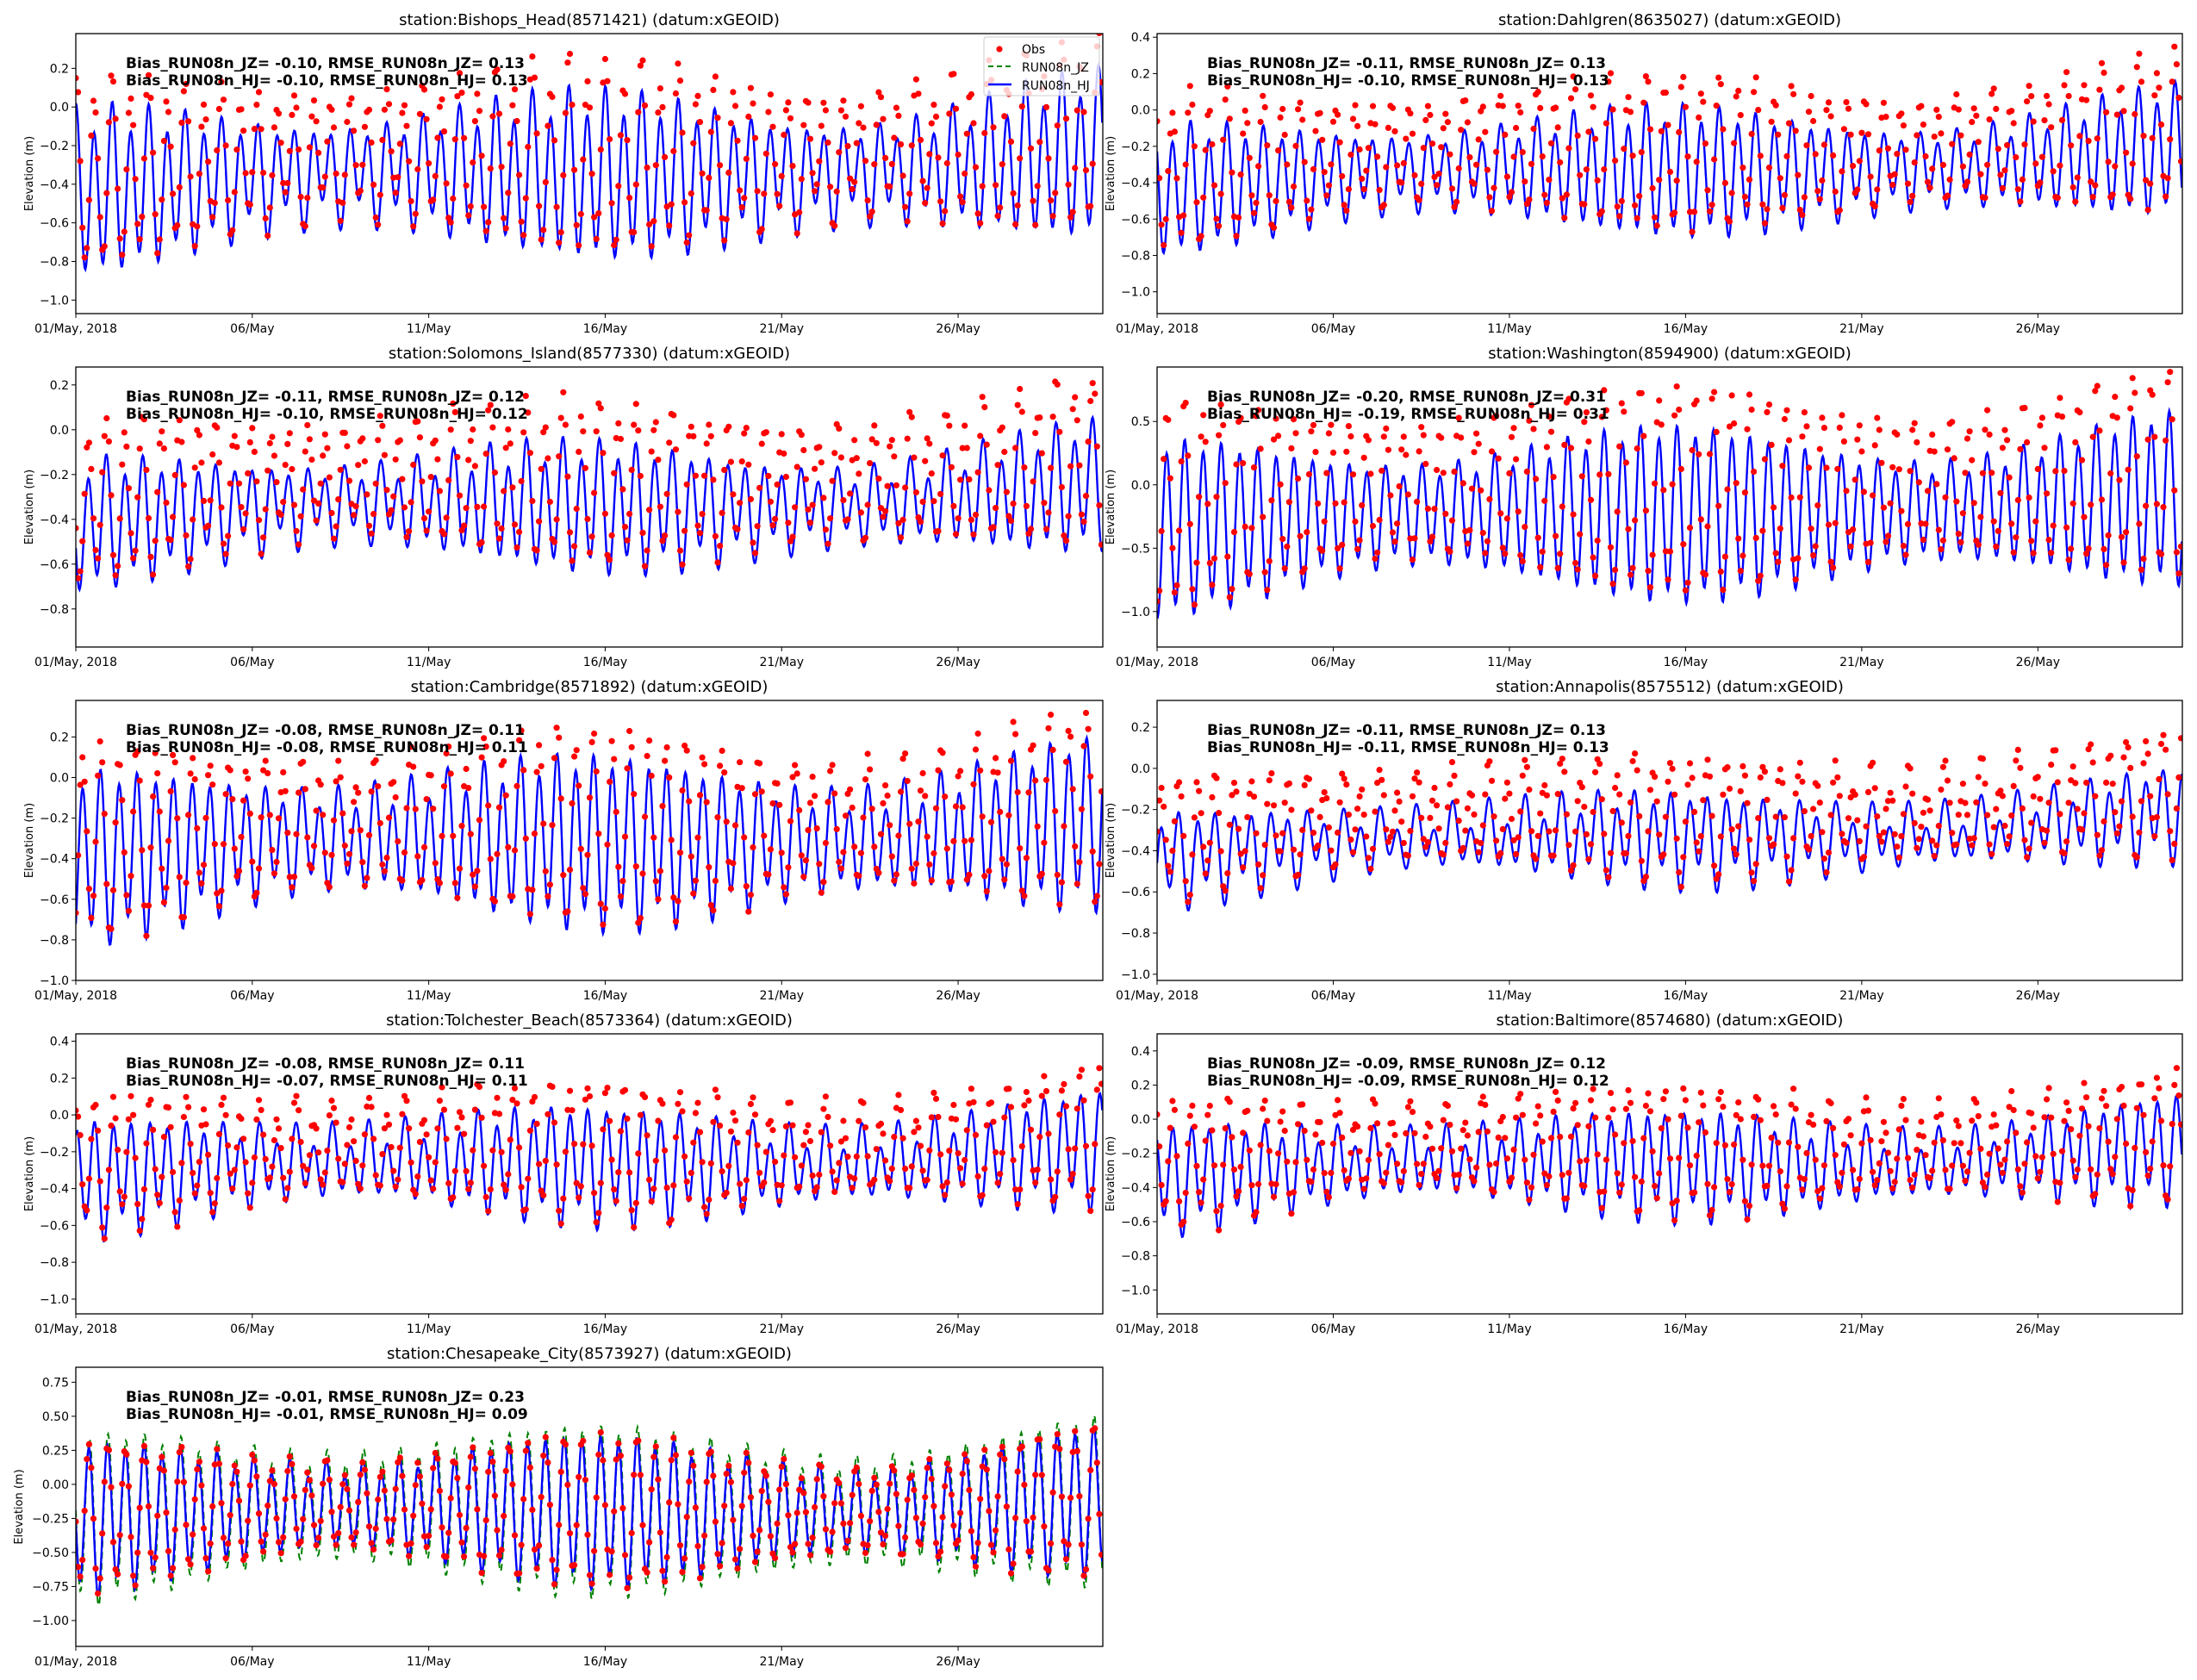 Image resolution: width=2197 pixels, height=1680 pixels. I want to click on y-tick-label: −0.4, so click(1135, 1188).